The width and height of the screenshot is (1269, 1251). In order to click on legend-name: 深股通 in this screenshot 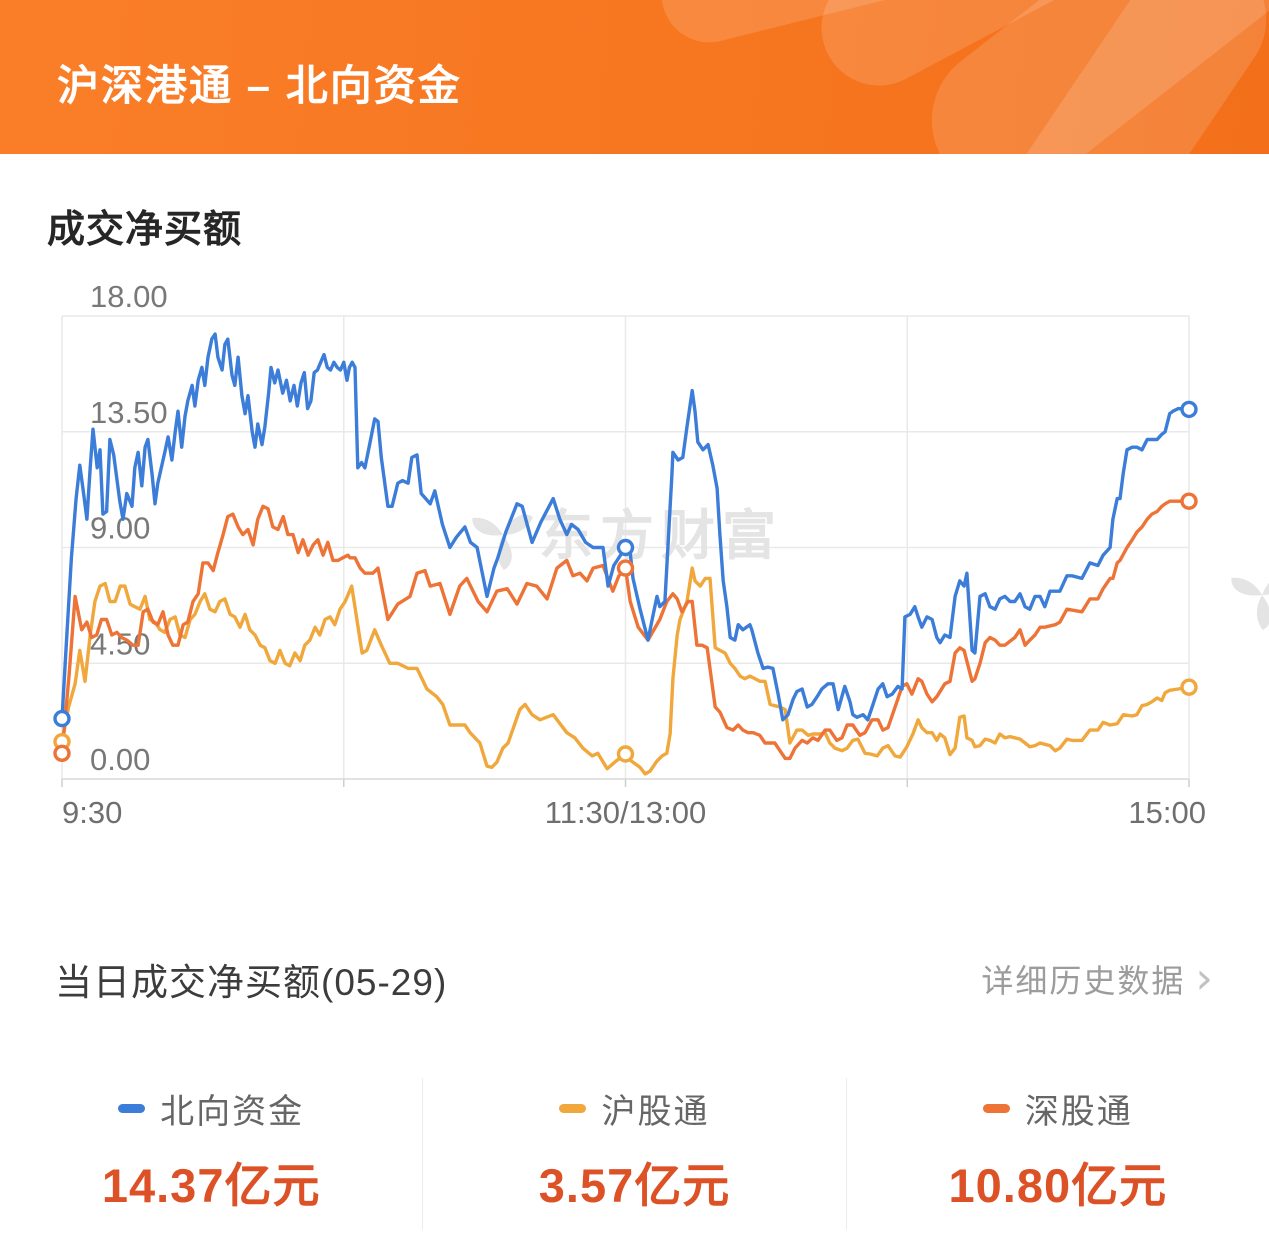, I will do `click(1078, 1112)`.